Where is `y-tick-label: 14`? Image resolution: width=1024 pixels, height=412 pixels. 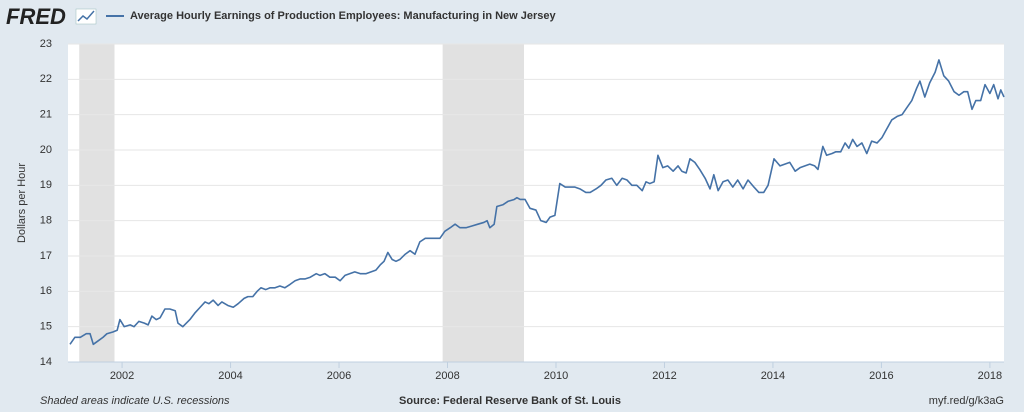 y-tick-label: 14 is located at coordinates (46, 362).